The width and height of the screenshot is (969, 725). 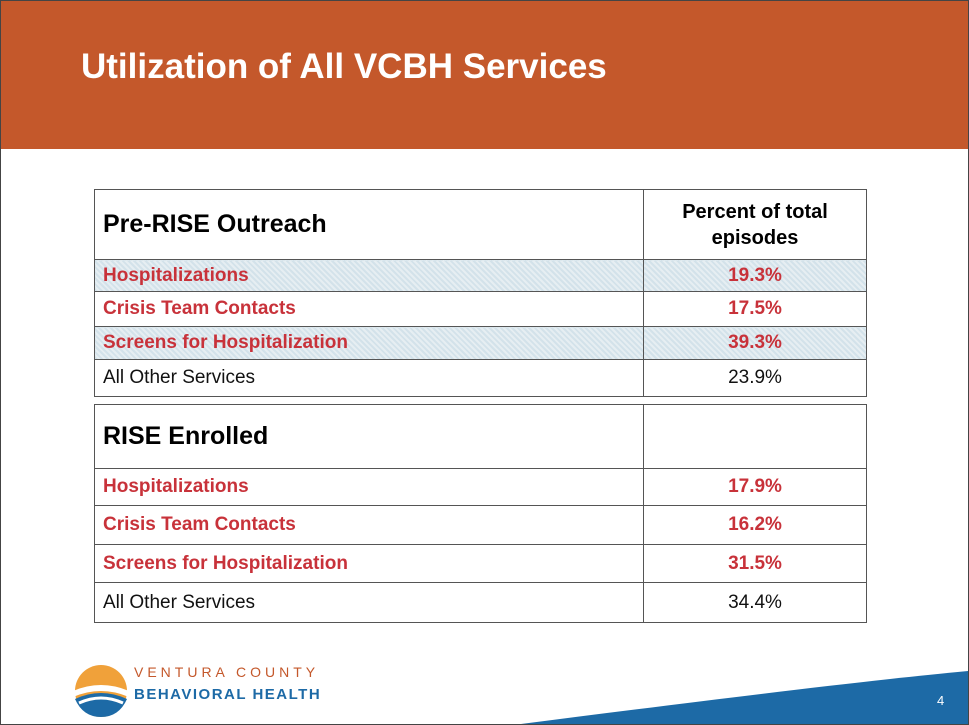 I want to click on row-value: 19.3%, so click(x=755, y=275).